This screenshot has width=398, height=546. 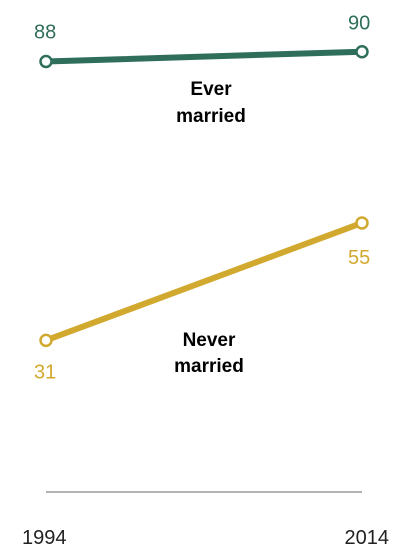 What do you see at coordinates (211, 89) in the screenshot?
I see `series-label-ever-married: Ever` at bounding box center [211, 89].